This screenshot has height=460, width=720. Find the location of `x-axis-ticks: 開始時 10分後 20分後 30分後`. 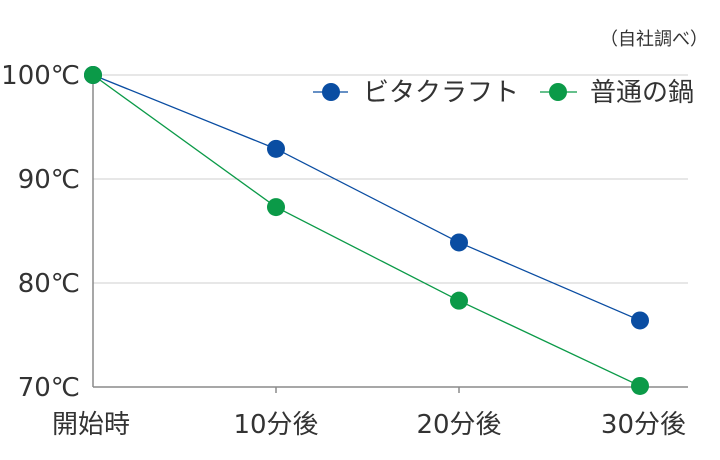

x-axis-ticks: 開始時 10分後 20分後 30分後 is located at coordinates (369, 425).